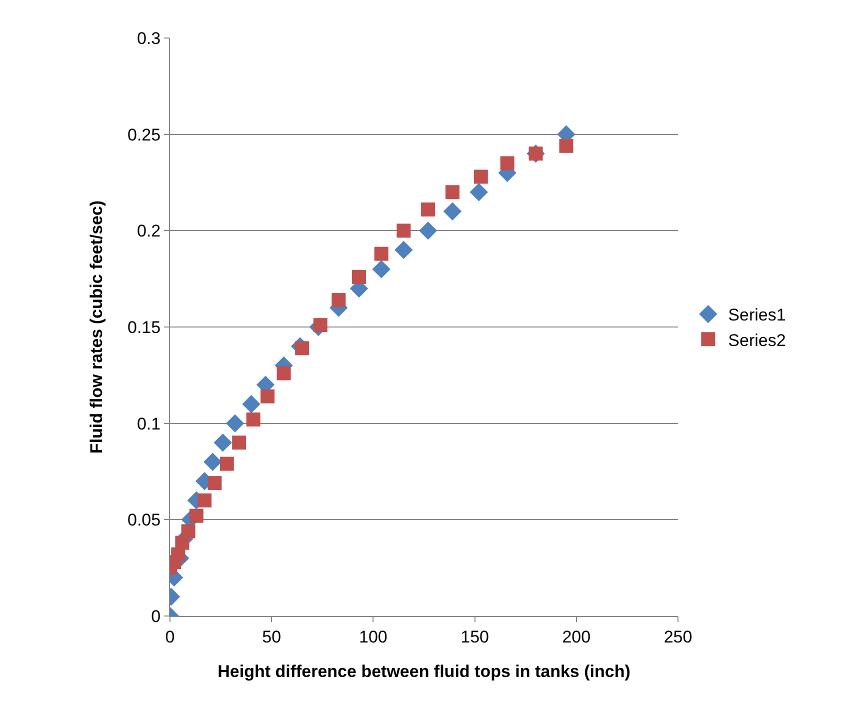 The width and height of the screenshot is (868, 726). Describe the element at coordinates (424, 671) in the screenshot. I see `x-axis-title: Height difference between fluid tops in tanks (inch)` at that location.